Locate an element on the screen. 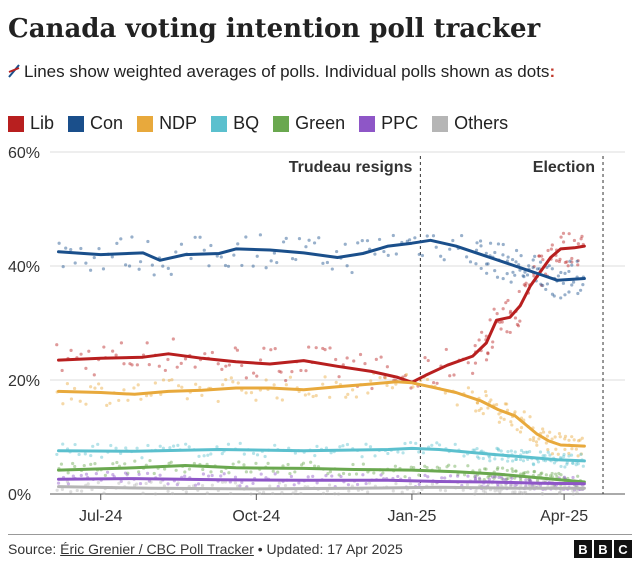  legend-item-green: Green is located at coordinates (309, 123).